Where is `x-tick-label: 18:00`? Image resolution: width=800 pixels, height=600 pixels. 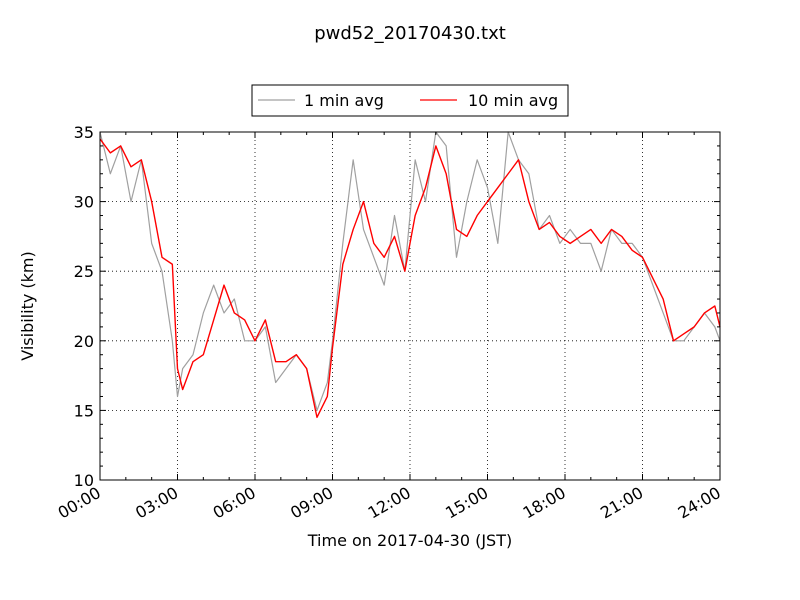
x-tick-label: 18:00 is located at coordinates (544, 503).